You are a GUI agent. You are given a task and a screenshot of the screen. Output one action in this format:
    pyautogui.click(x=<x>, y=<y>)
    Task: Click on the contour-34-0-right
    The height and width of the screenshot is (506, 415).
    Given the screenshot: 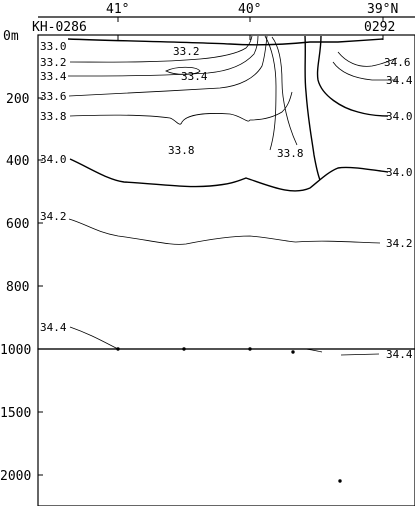 What is the action you would take?
    pyautogui.click(x=352, y=76)
    